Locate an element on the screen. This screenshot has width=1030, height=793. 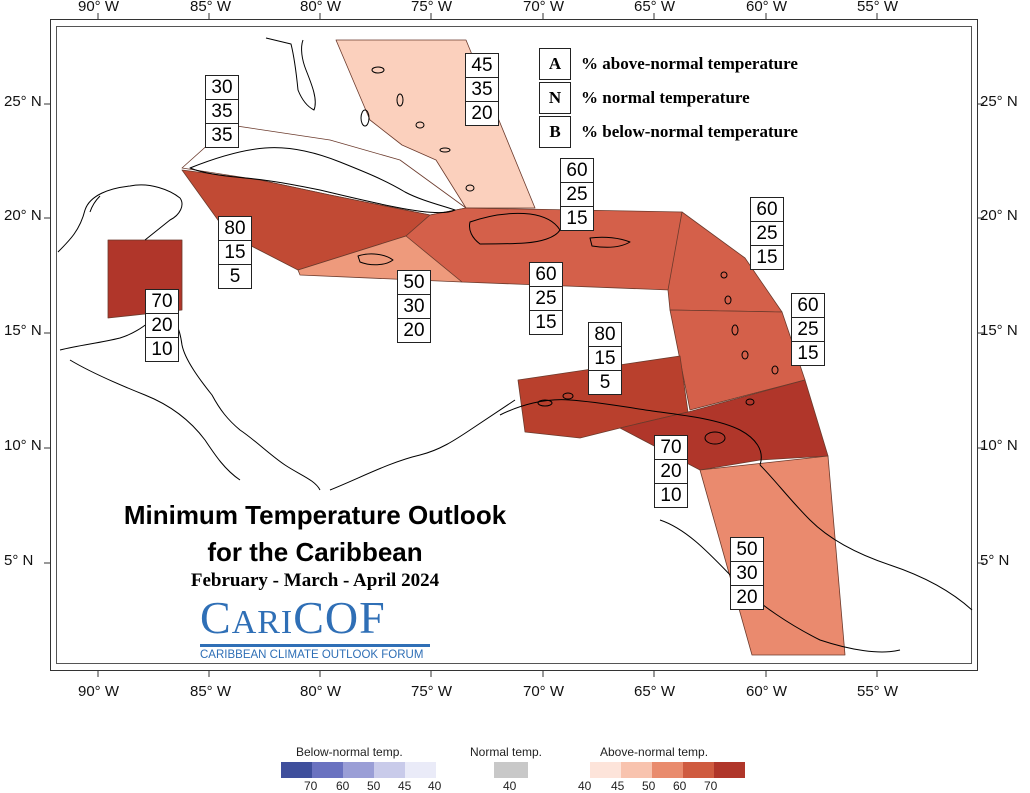
prob-normal: 35 is located at coordinates (222, 112).